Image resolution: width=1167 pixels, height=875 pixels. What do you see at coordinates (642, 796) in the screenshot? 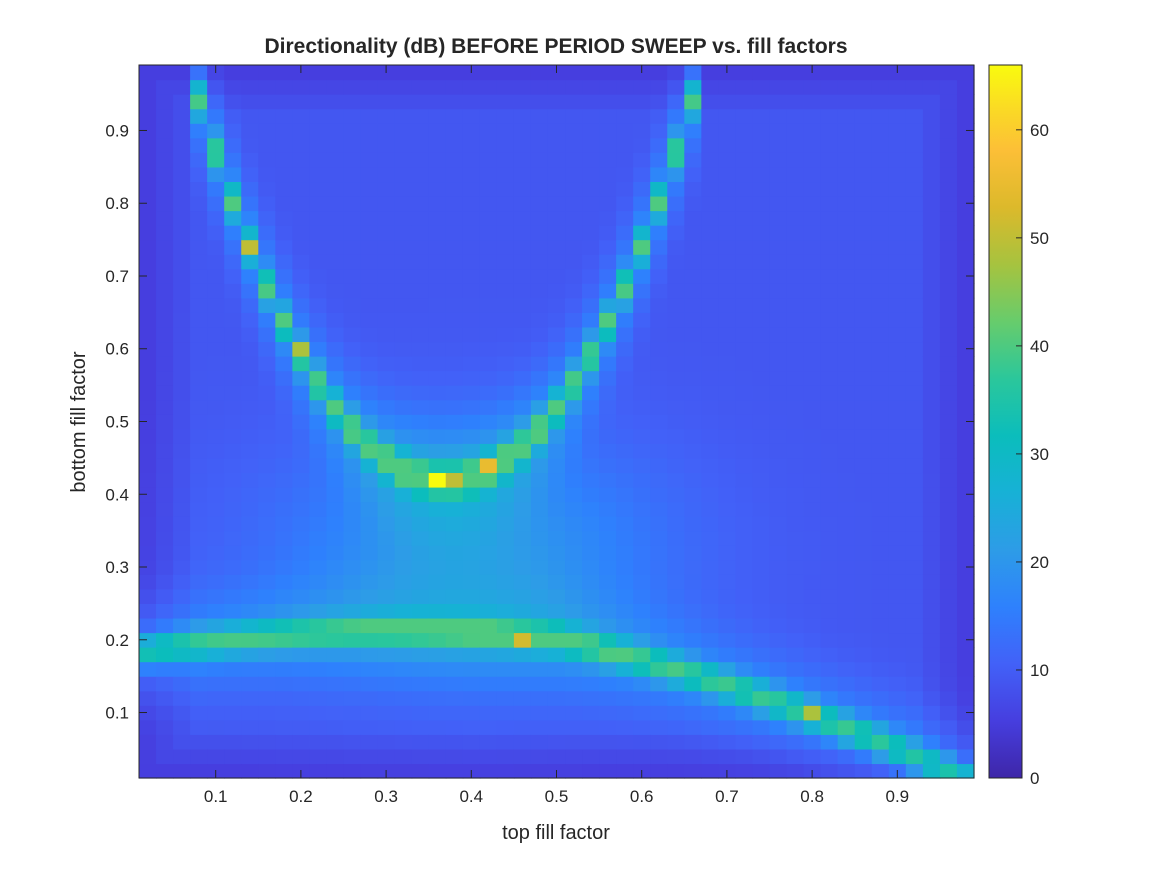
I see `x-tick-label: 0.6` at bounding box center [642, 796].